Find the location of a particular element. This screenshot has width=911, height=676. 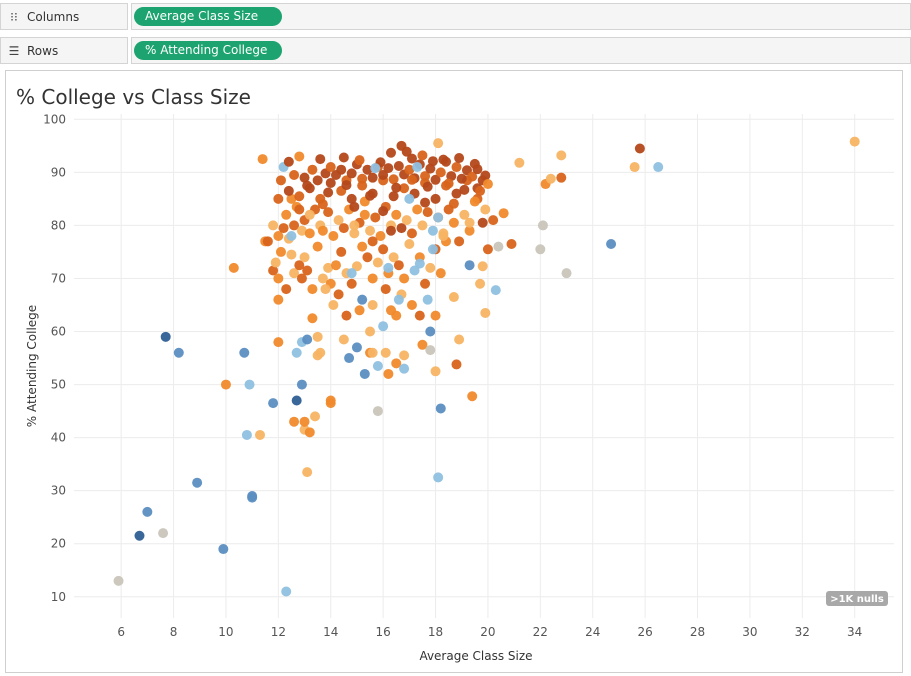

rows-drop-zone: % Attending College is located at coordinates (521, 50).